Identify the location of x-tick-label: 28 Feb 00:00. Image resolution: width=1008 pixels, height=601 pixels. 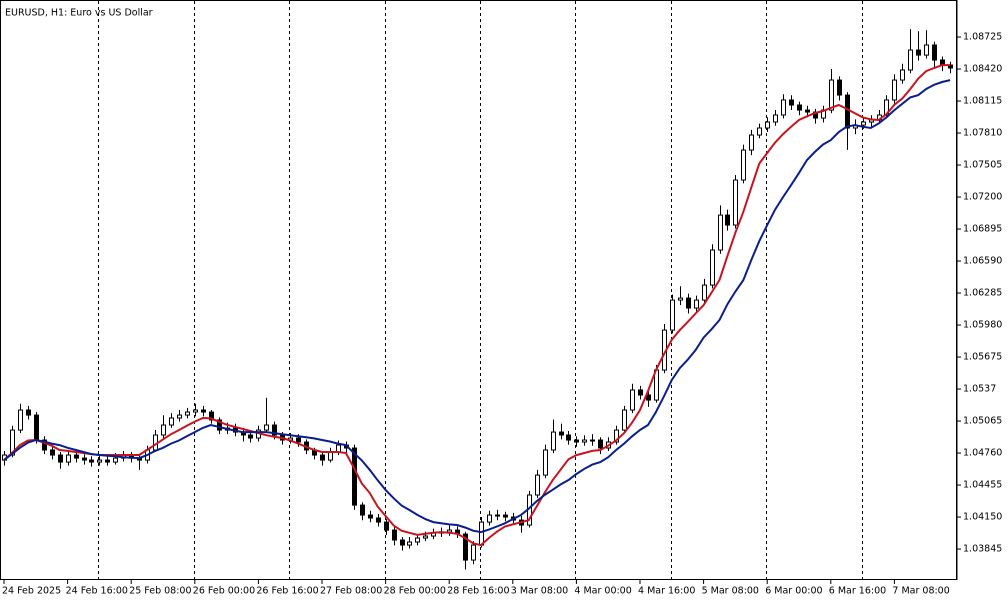
(415, 591).